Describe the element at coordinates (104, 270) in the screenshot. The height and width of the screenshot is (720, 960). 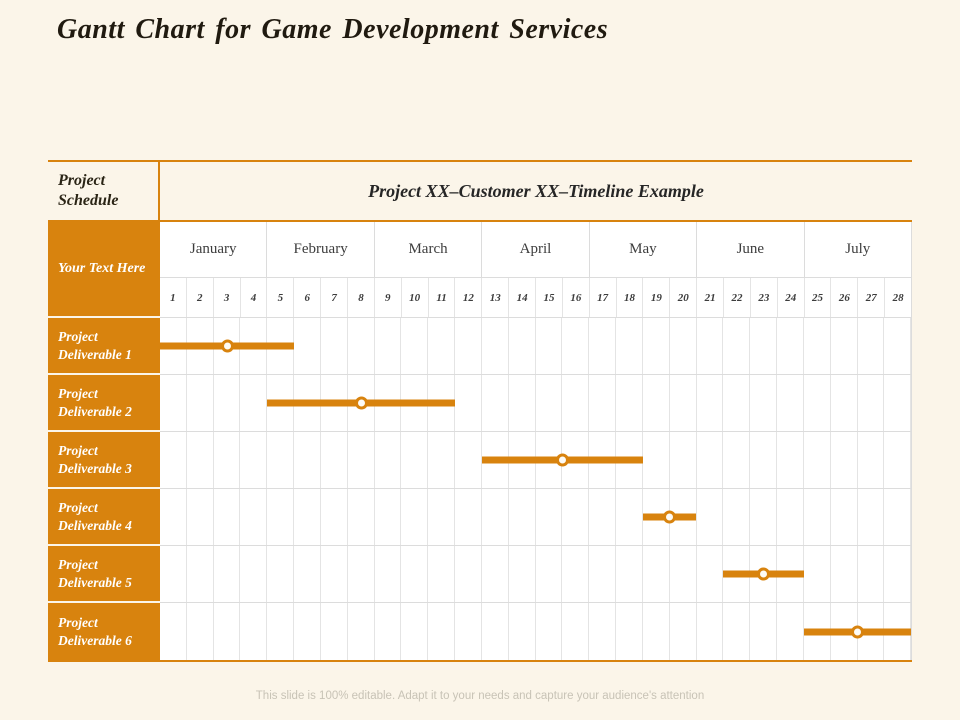
I see `left-header: Your Text Here` at that location.